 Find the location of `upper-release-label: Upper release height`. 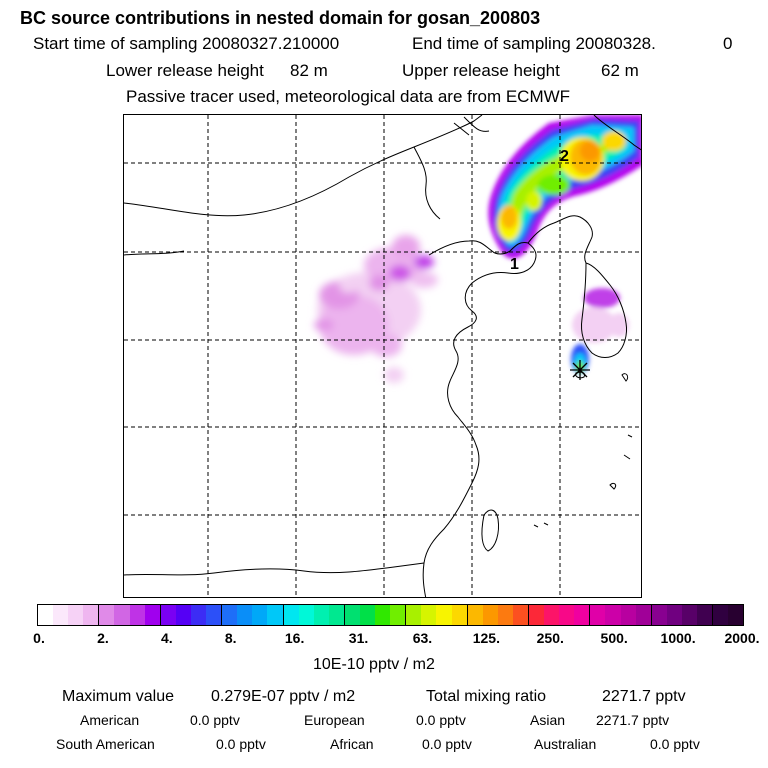

upper-release-label: Upper release height is located at coordinates (481, 70).